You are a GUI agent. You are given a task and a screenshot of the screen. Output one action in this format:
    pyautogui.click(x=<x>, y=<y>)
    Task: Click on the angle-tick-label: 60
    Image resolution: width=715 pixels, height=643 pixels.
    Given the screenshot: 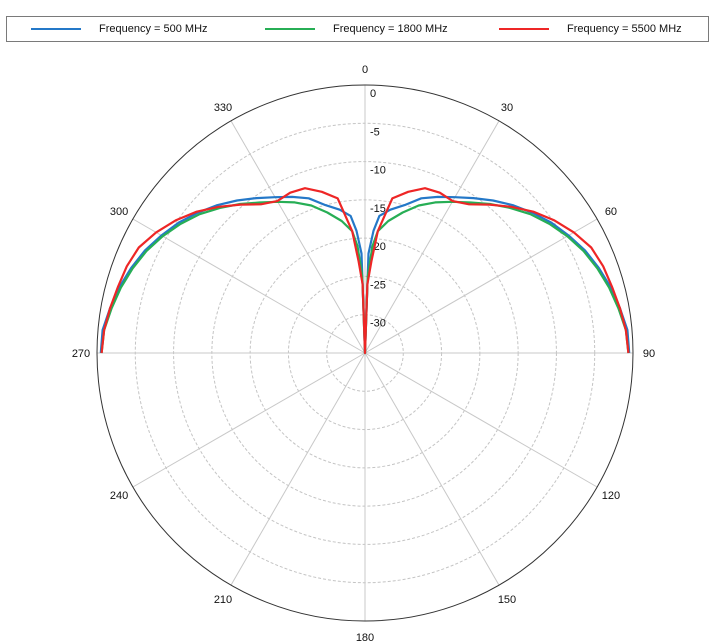 What is the action you would take?
    pyautogui.click(x=611, y=212)
    